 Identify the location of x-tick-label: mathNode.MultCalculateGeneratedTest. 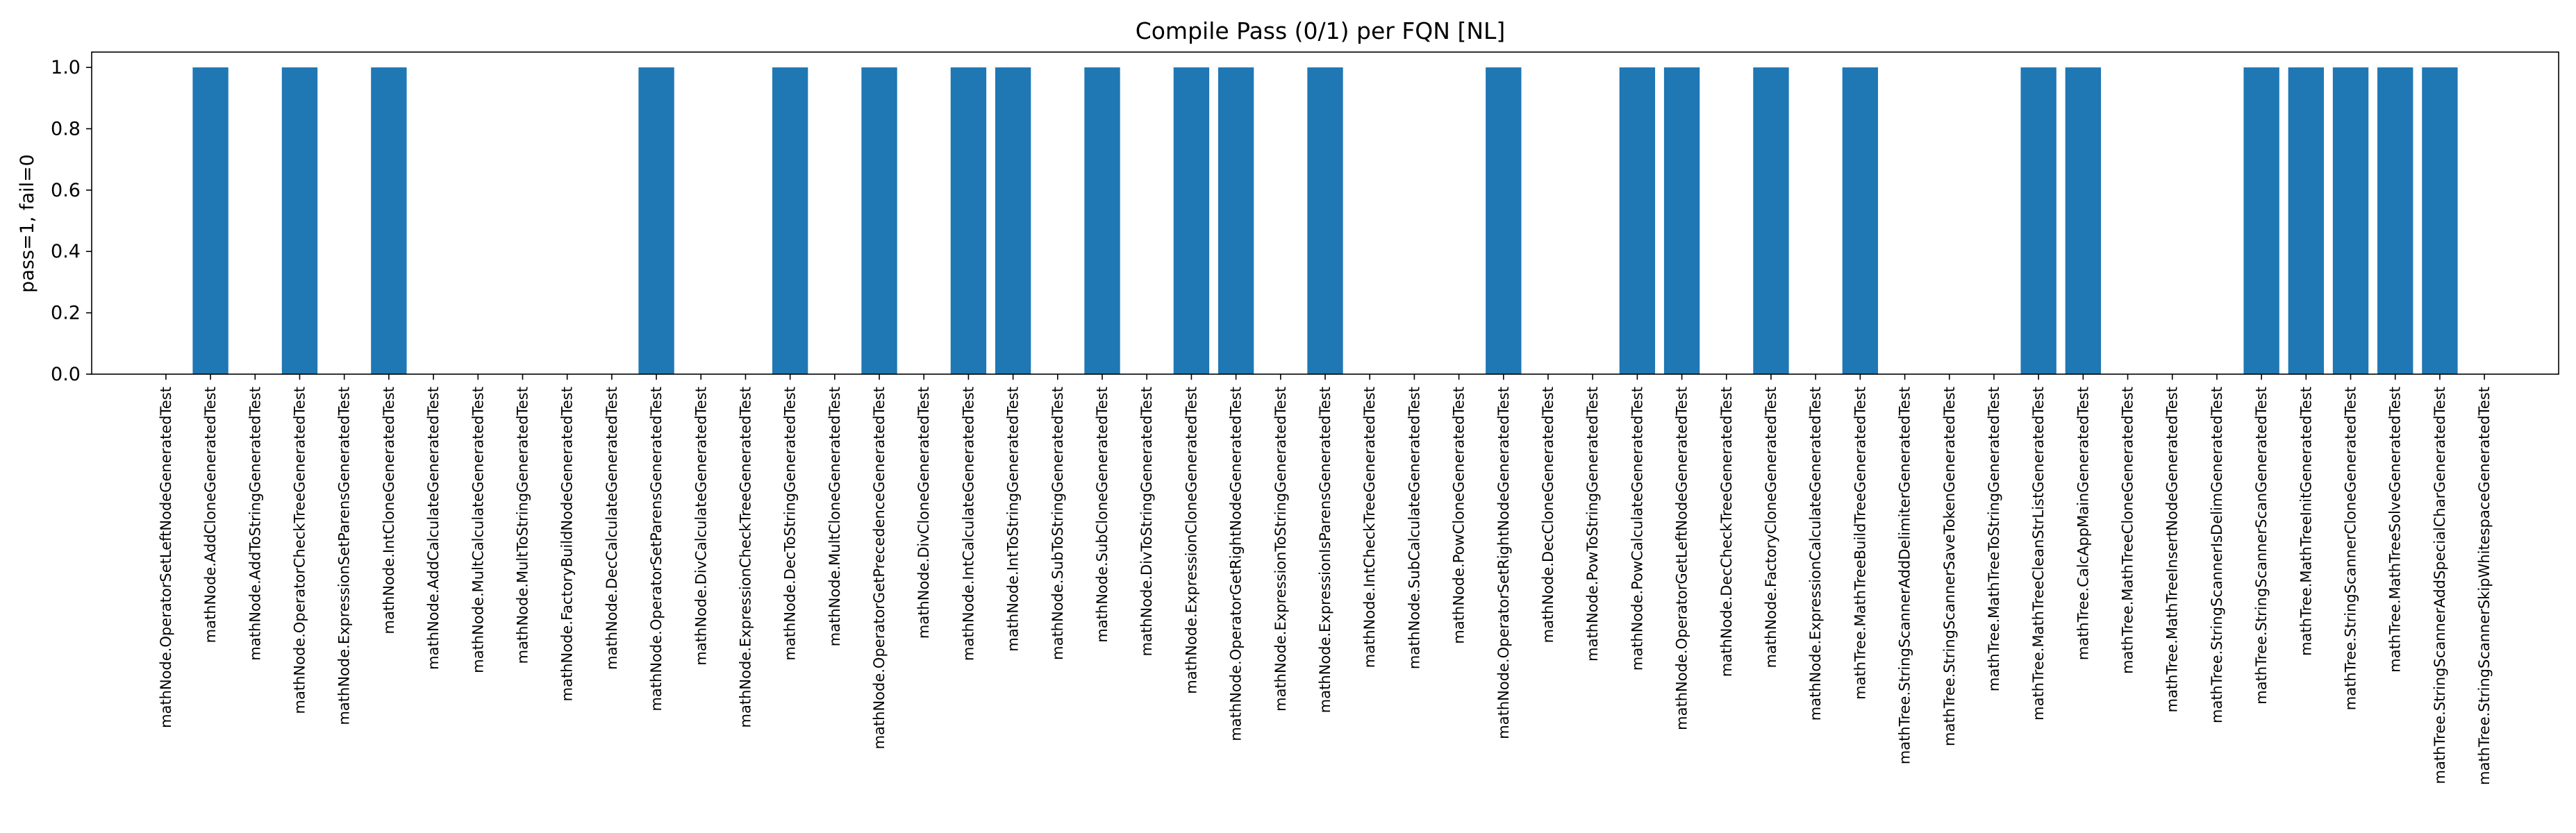
(478, 530).